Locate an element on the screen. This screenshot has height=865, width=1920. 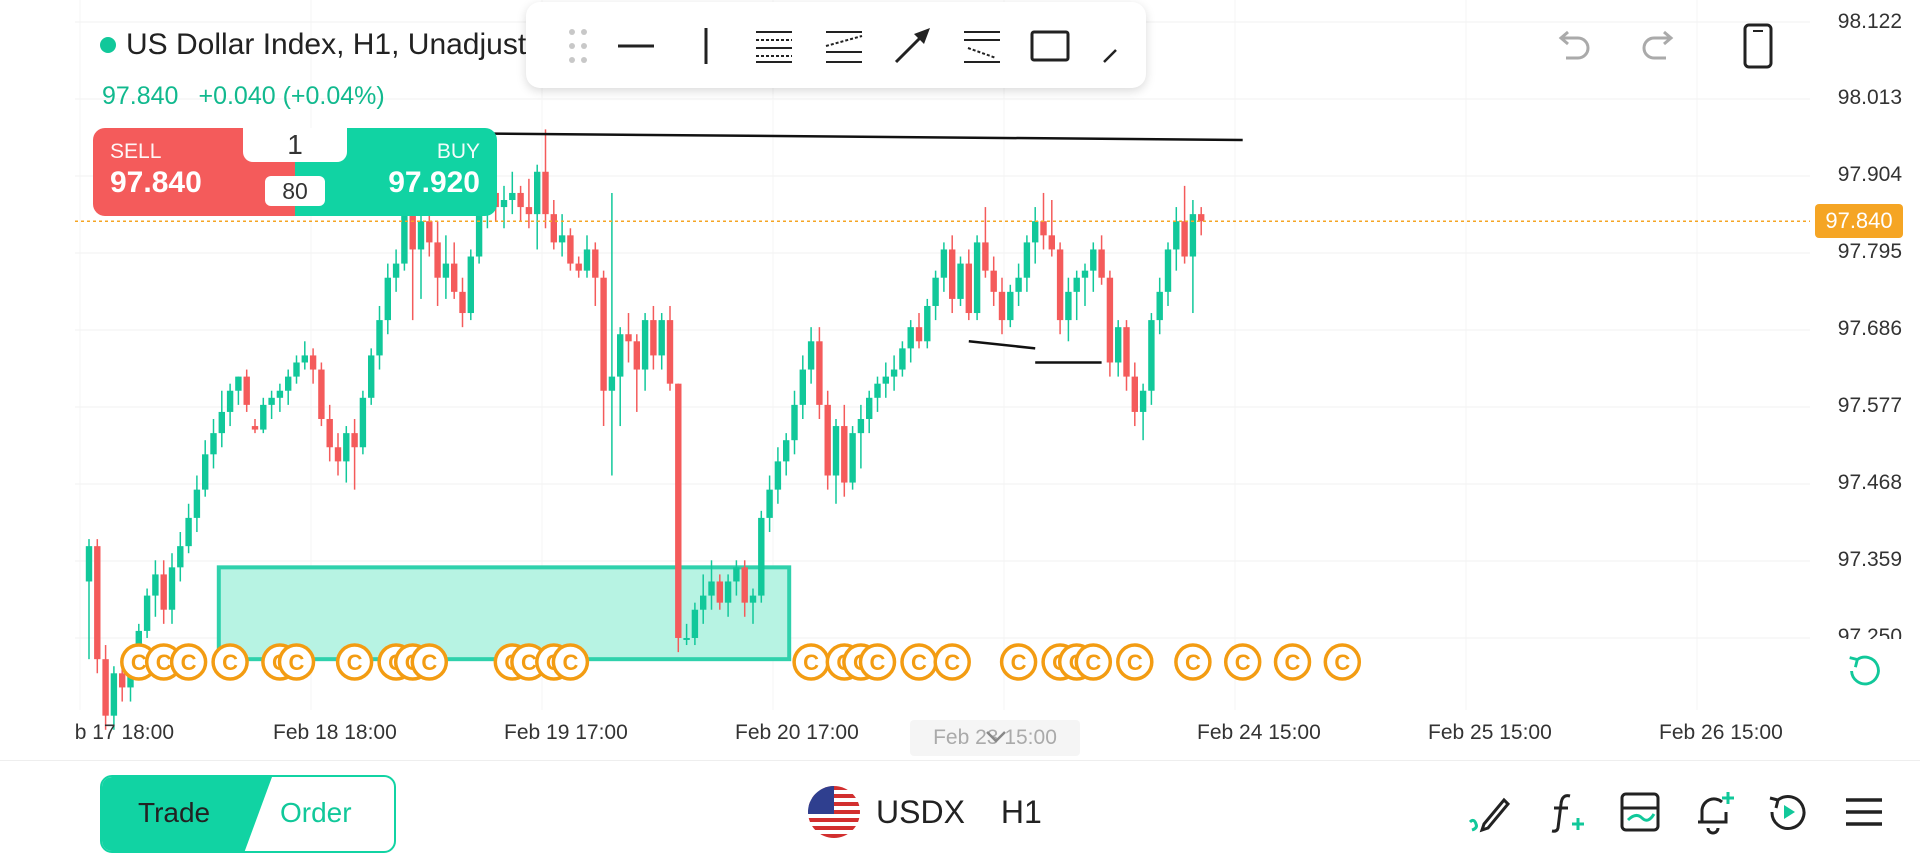
undo-icon is located at coordinates (1572, 46).